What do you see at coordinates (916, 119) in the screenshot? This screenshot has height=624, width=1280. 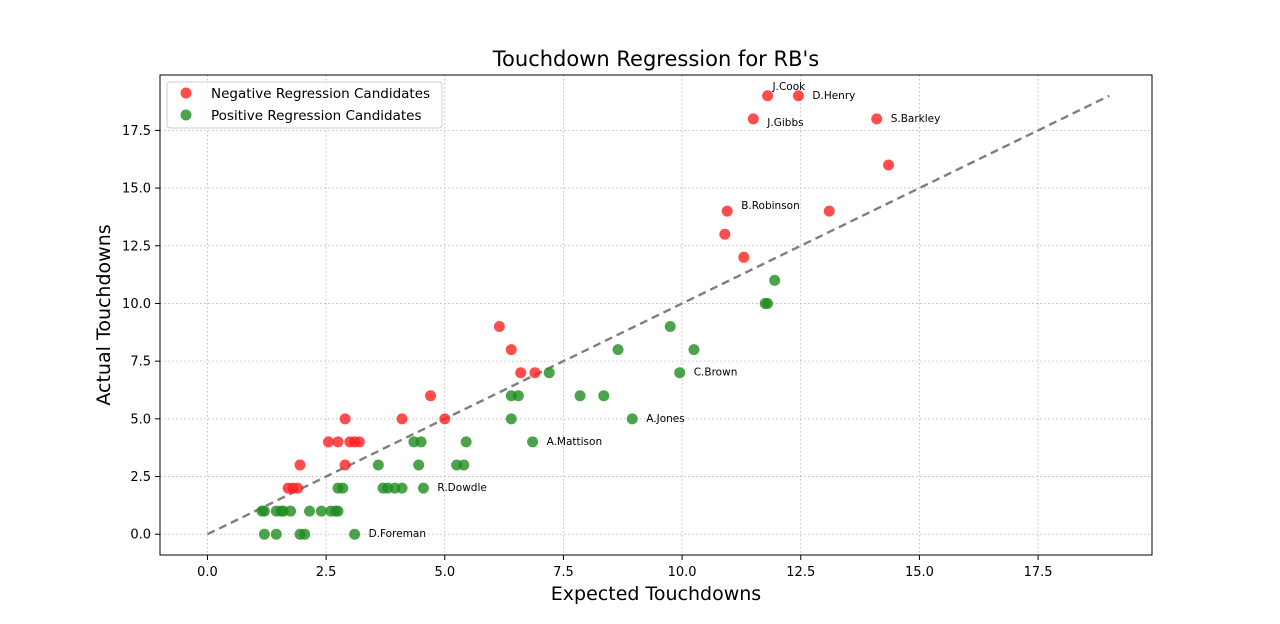 I see `player-annotation: S.Barkley` at bounding box center [916, 119].